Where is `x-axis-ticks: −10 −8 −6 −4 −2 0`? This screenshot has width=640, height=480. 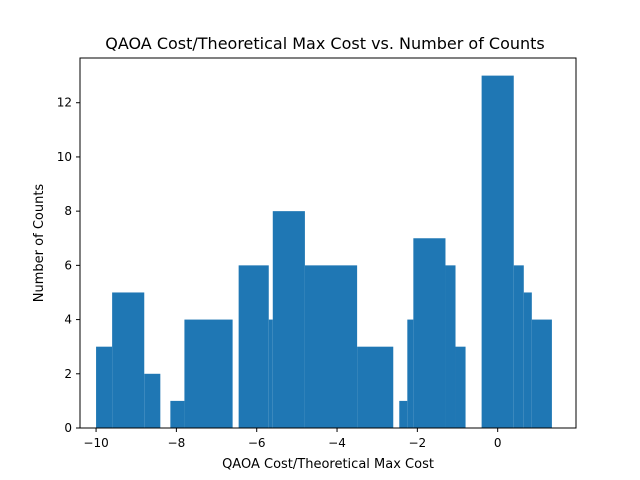
x-axis-ticks: −10 −8 −6 −4 −2 0 is located at coordinates (292, 439).